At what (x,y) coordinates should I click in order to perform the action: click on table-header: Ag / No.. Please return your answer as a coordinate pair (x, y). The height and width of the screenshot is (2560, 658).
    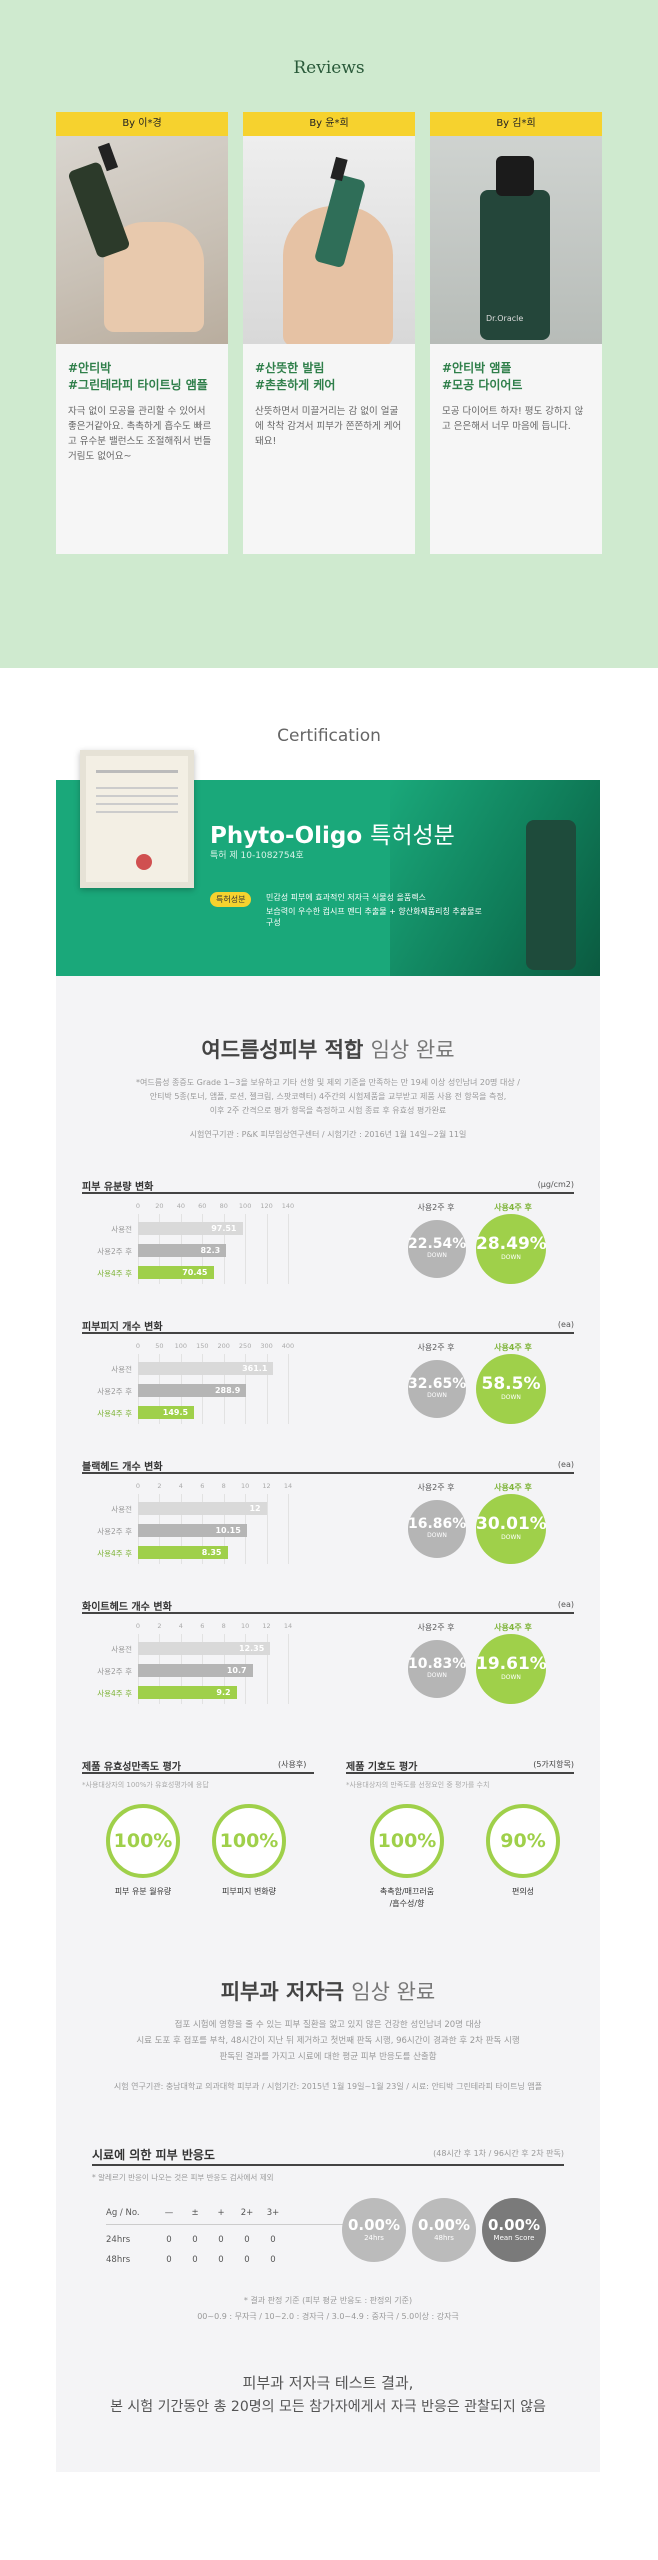
    Looking at the image, I should click on (123, 2213).